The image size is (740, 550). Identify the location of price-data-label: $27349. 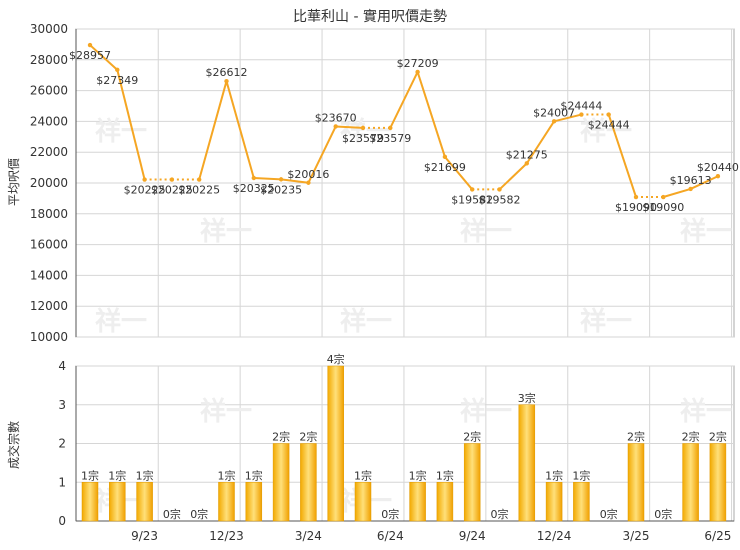
(117, 80).